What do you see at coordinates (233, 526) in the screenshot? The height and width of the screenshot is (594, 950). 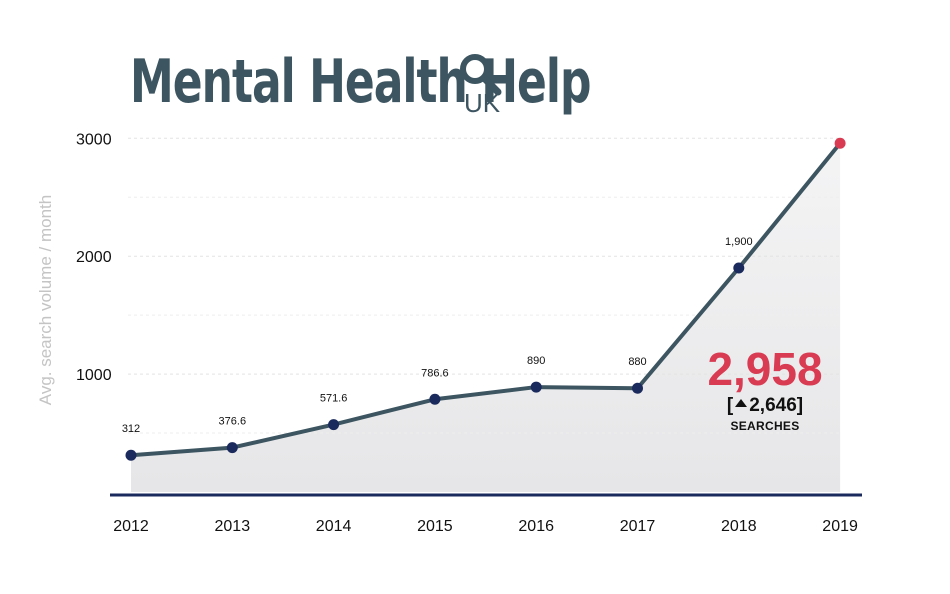 I see `x-tick-label: 2013` at bounding box center [233, 526].